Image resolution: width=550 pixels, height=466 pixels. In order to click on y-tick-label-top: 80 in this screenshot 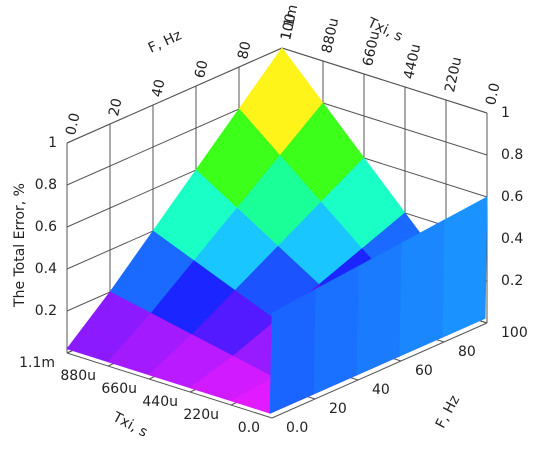, I will do `click(244, 50)`.